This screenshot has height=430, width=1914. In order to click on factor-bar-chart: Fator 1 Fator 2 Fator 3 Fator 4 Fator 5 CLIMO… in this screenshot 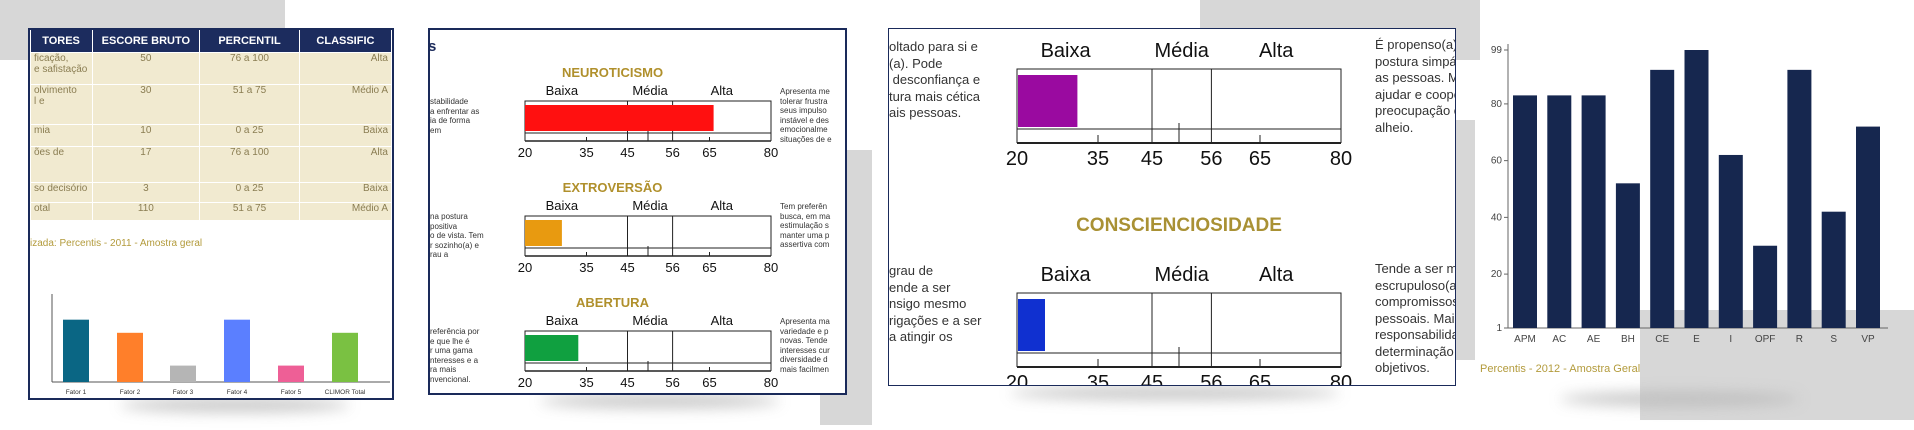, I will do `click(220, 345)`.